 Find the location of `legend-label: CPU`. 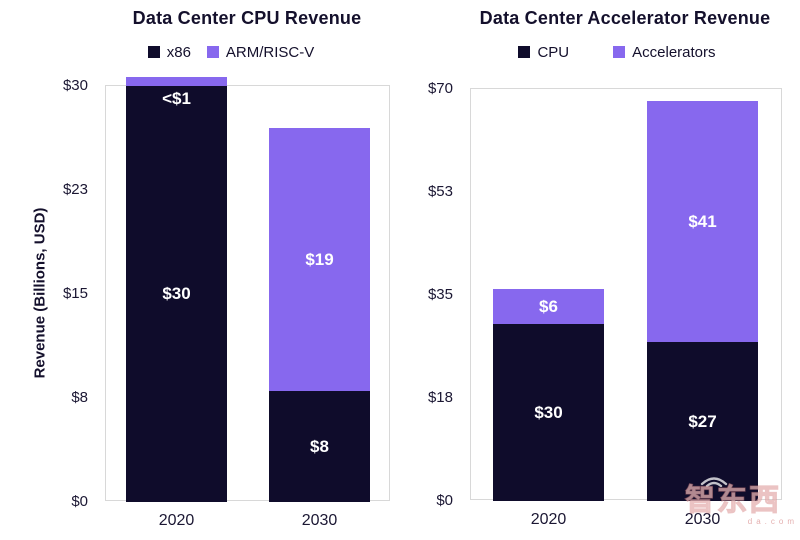

legend-label: CPU is located at coordinates (553, 52).